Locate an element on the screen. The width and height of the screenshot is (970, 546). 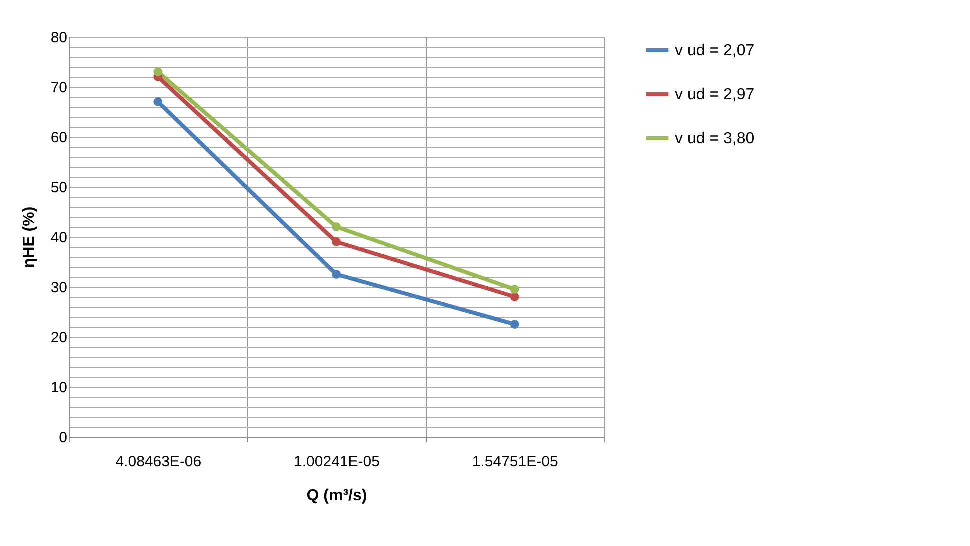
y-tick-label: 10 is located at coordinates (59, 388).